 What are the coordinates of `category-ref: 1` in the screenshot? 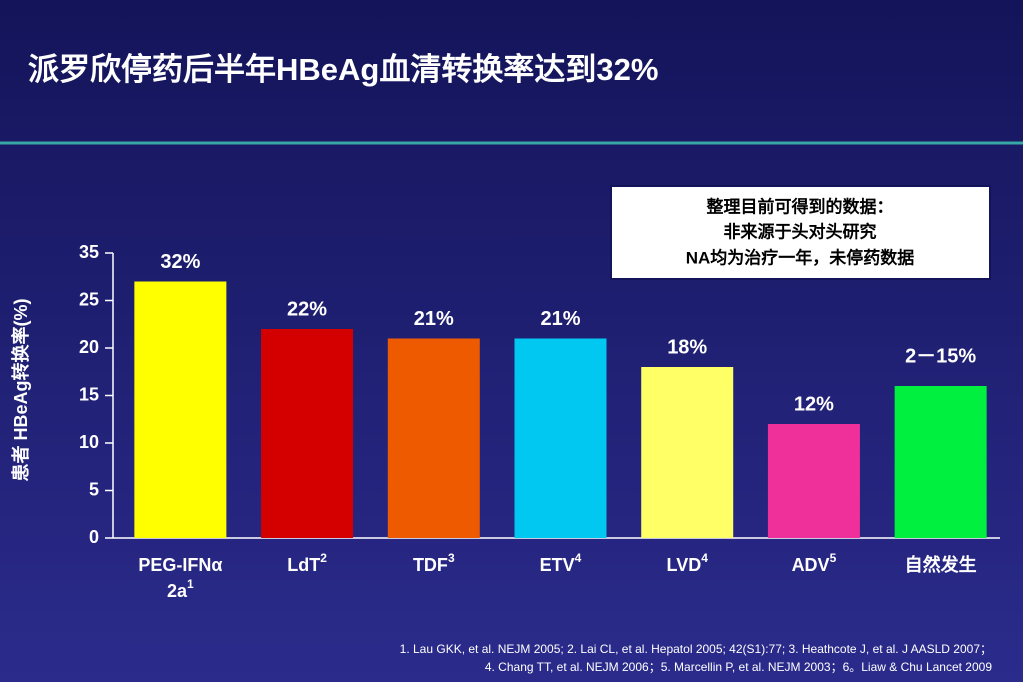 It's located at (190, 584).